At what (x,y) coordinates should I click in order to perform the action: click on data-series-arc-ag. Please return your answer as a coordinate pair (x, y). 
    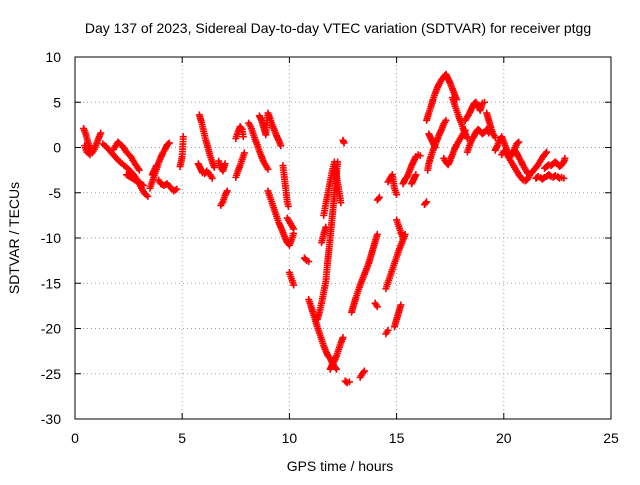
    Looking at the image, I should click on (378, 198).